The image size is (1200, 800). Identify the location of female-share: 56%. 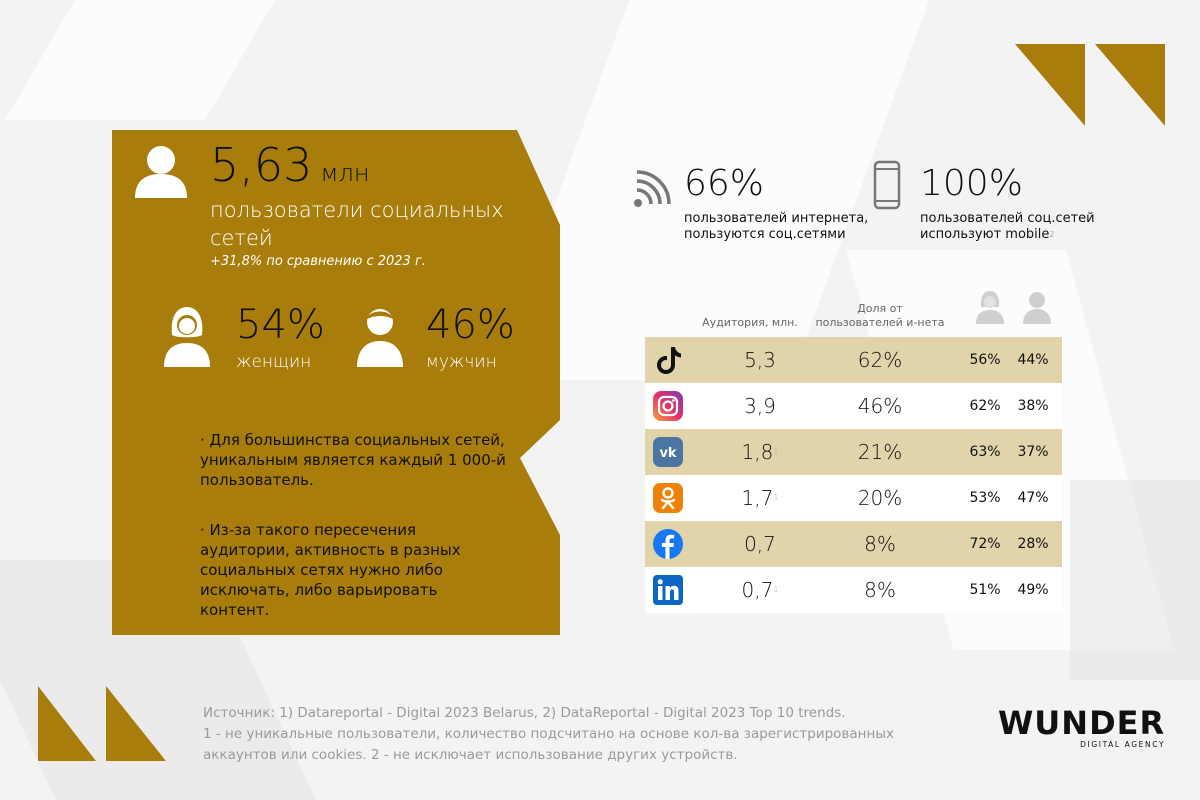
(985, 360).